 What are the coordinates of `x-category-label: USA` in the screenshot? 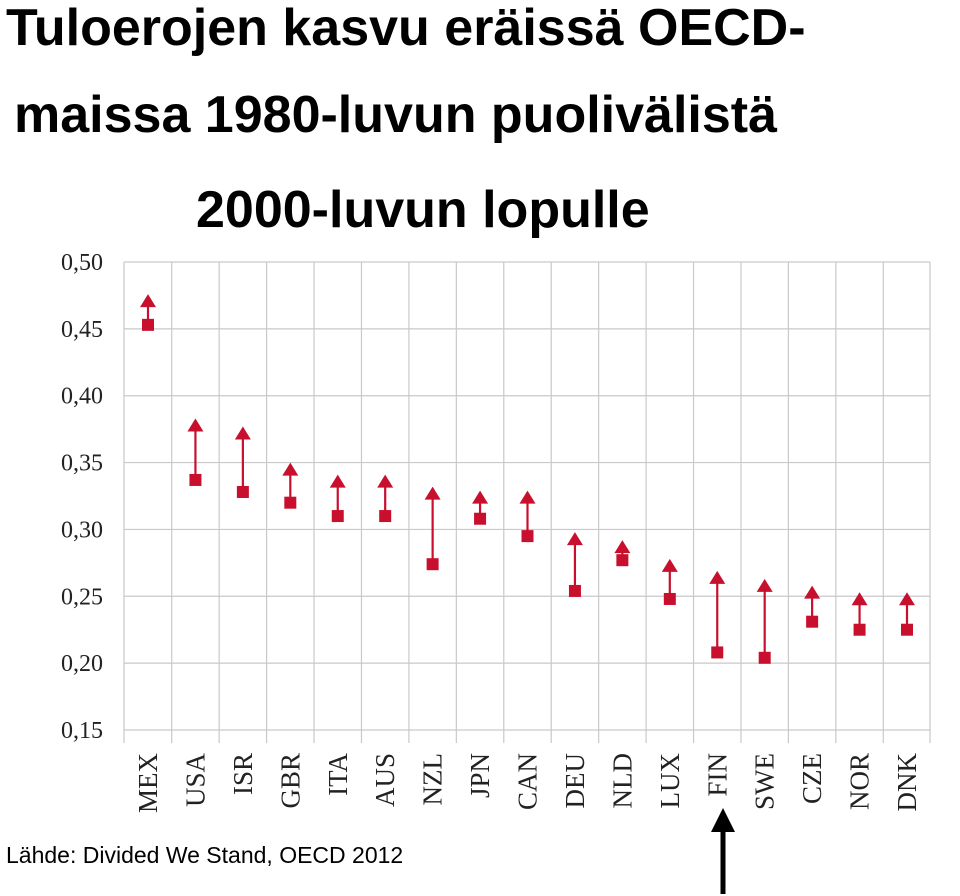 It's located at (195, 780).